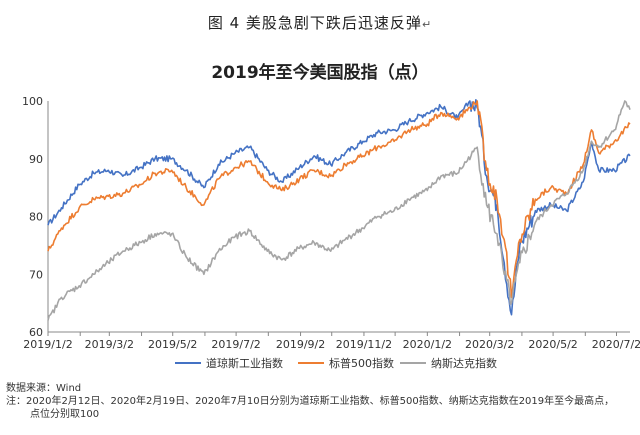 The image size is (640, 435). What do you see at coordinates (36, 332) in the screenshot?
I see `y-tick-label: 60` at bounding box center [36, 332].